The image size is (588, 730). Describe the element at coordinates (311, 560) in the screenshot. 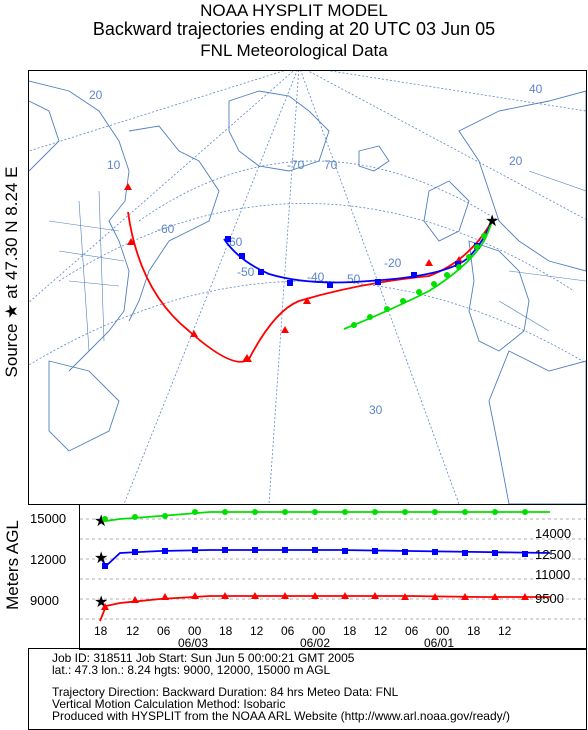

I see `height-markers: ★ ★ ★` at that location.